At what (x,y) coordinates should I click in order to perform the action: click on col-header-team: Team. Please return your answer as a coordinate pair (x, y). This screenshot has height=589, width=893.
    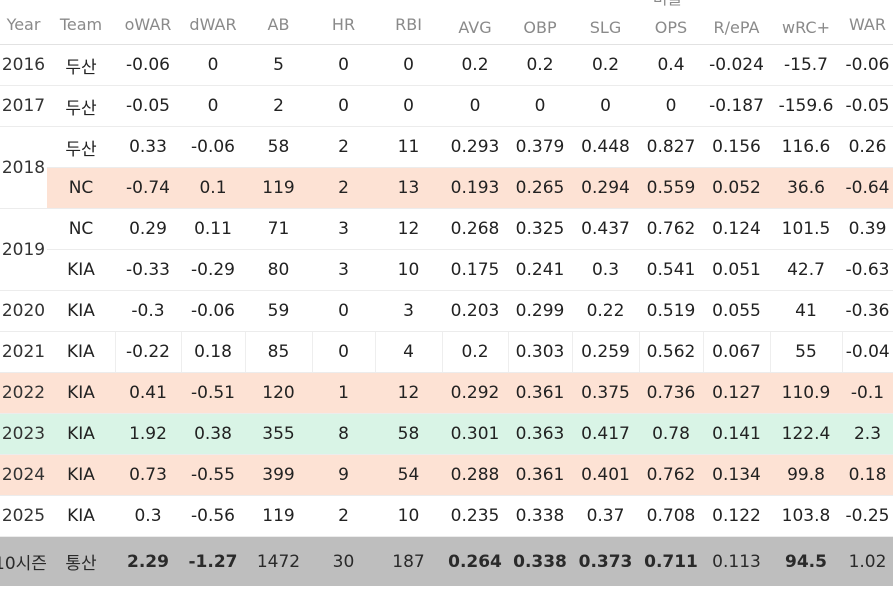
    Looking at the image, I should click on (81, 28).